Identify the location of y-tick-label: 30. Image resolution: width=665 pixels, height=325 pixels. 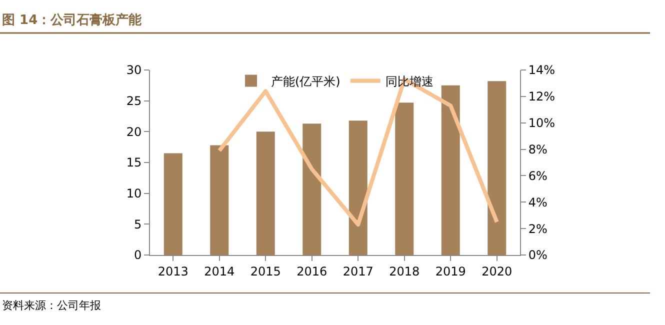
(134, 70).